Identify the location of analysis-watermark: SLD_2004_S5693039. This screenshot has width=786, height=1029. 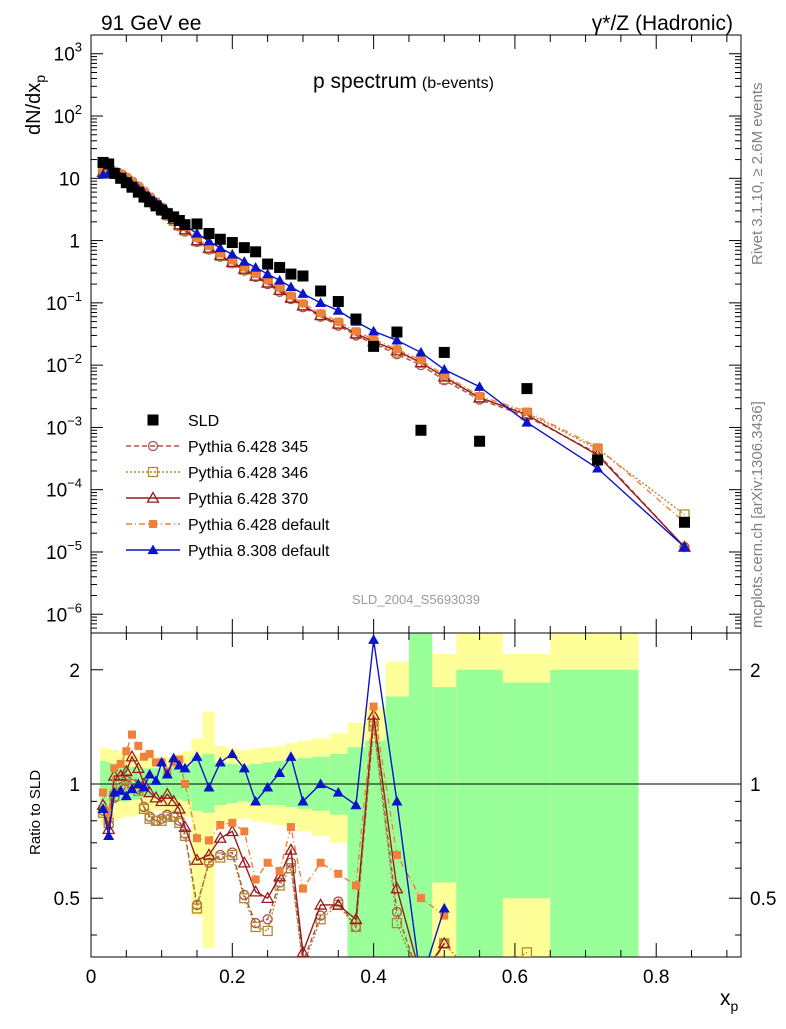
(416, 599).